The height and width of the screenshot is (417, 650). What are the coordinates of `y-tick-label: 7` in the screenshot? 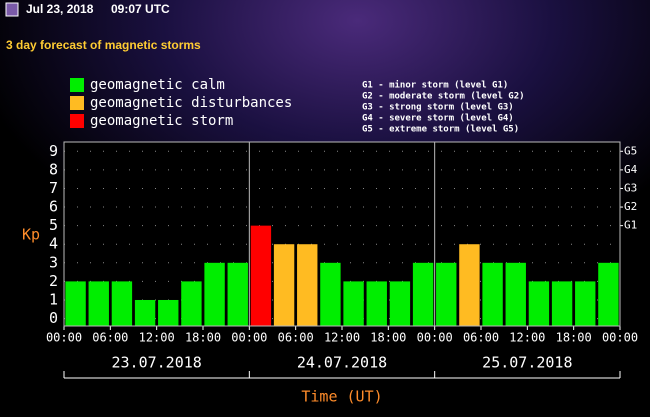 It's located at (53, 188).